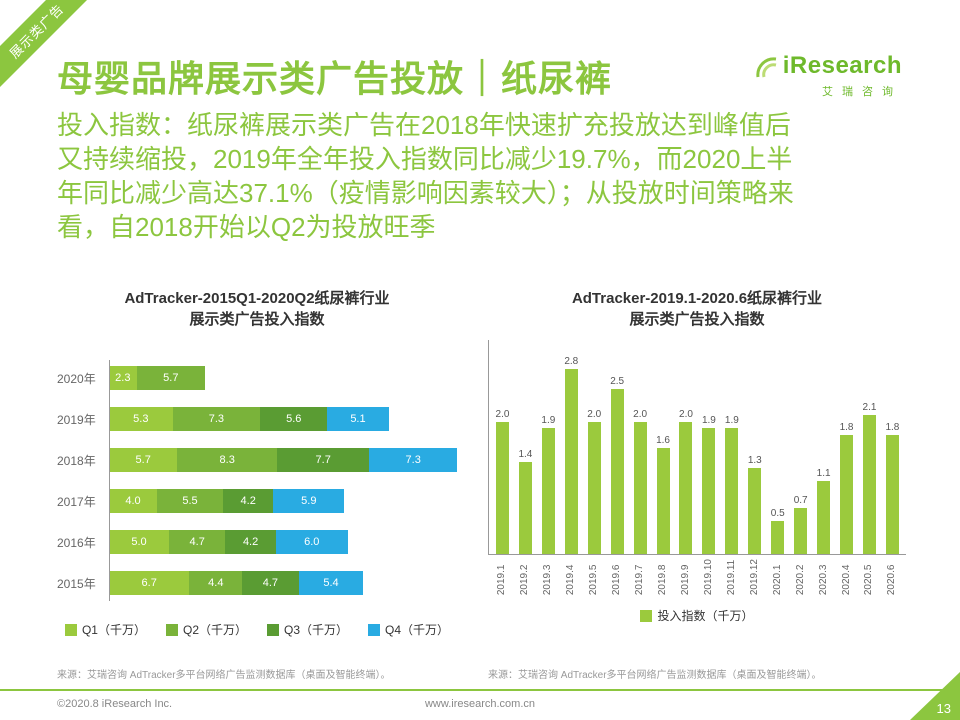 The height and width of the screenshot is (720, 960). I want to click on summary-line: 又持续缩投，2019年全年投入指数同比减少19.7%，而2020上半, so click(425, 159).